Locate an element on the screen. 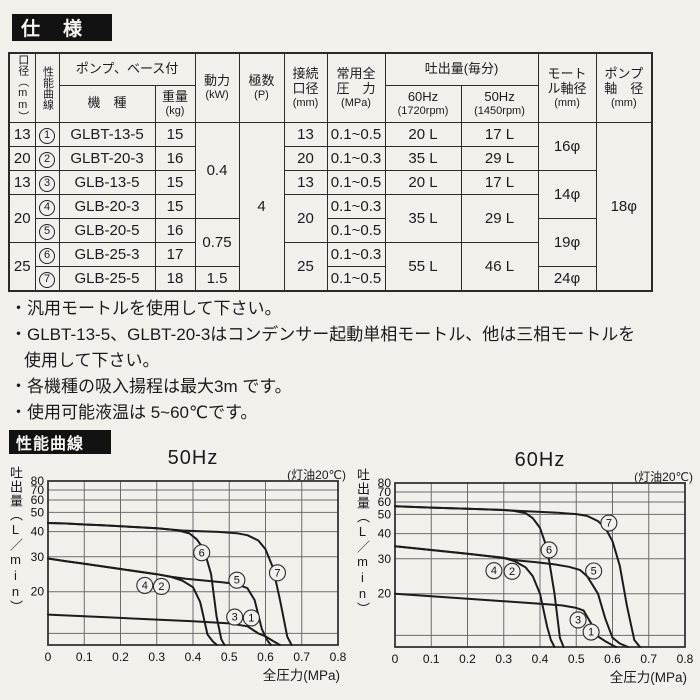  power-cell: 1.5 is located at coordinates (217, 278).